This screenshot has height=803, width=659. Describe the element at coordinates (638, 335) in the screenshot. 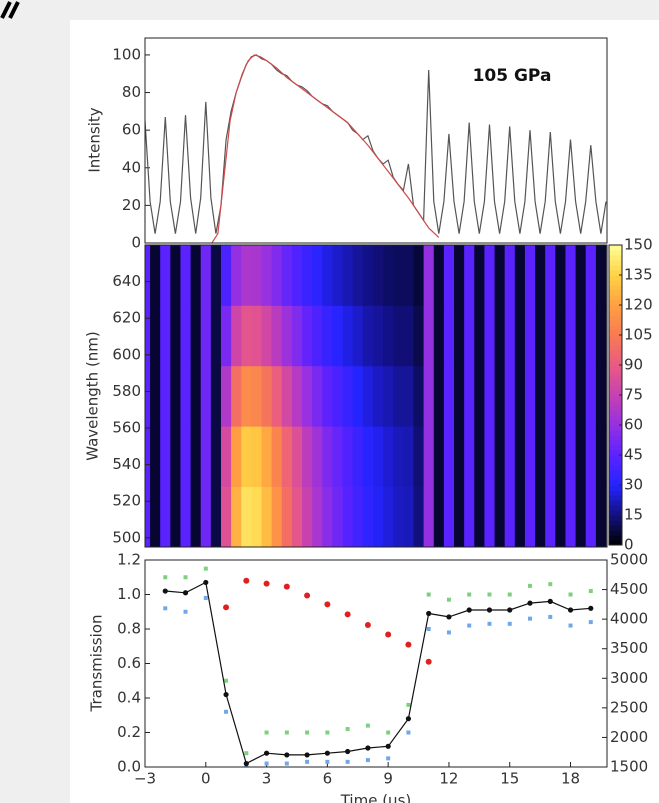

I see `colorbar-tick-label: 105` at that location.